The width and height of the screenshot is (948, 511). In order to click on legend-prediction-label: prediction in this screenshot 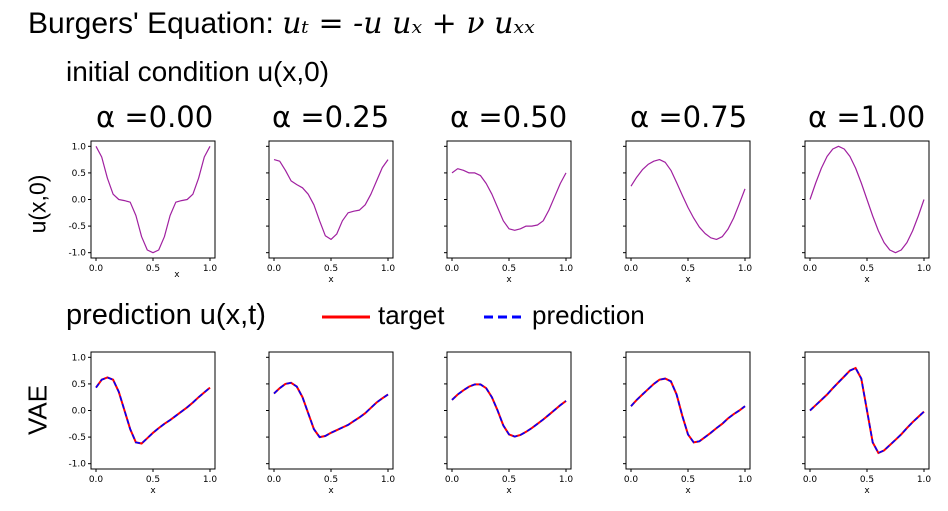, I will do `click(588, 315)`.